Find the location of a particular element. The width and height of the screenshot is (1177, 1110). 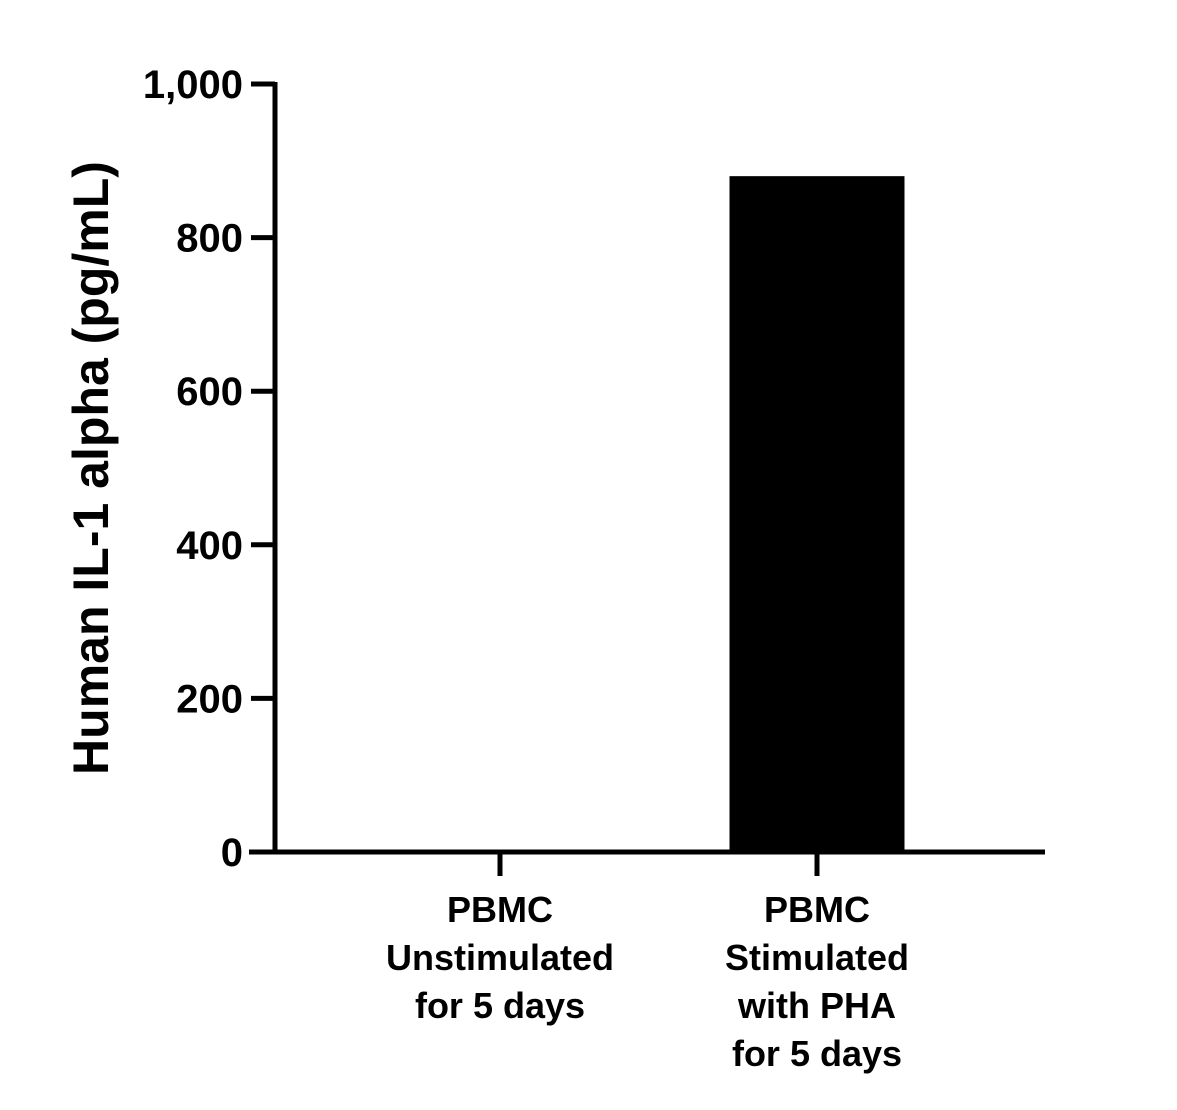

y-tick-label-3: 600 is located at coordinates (209, 392).